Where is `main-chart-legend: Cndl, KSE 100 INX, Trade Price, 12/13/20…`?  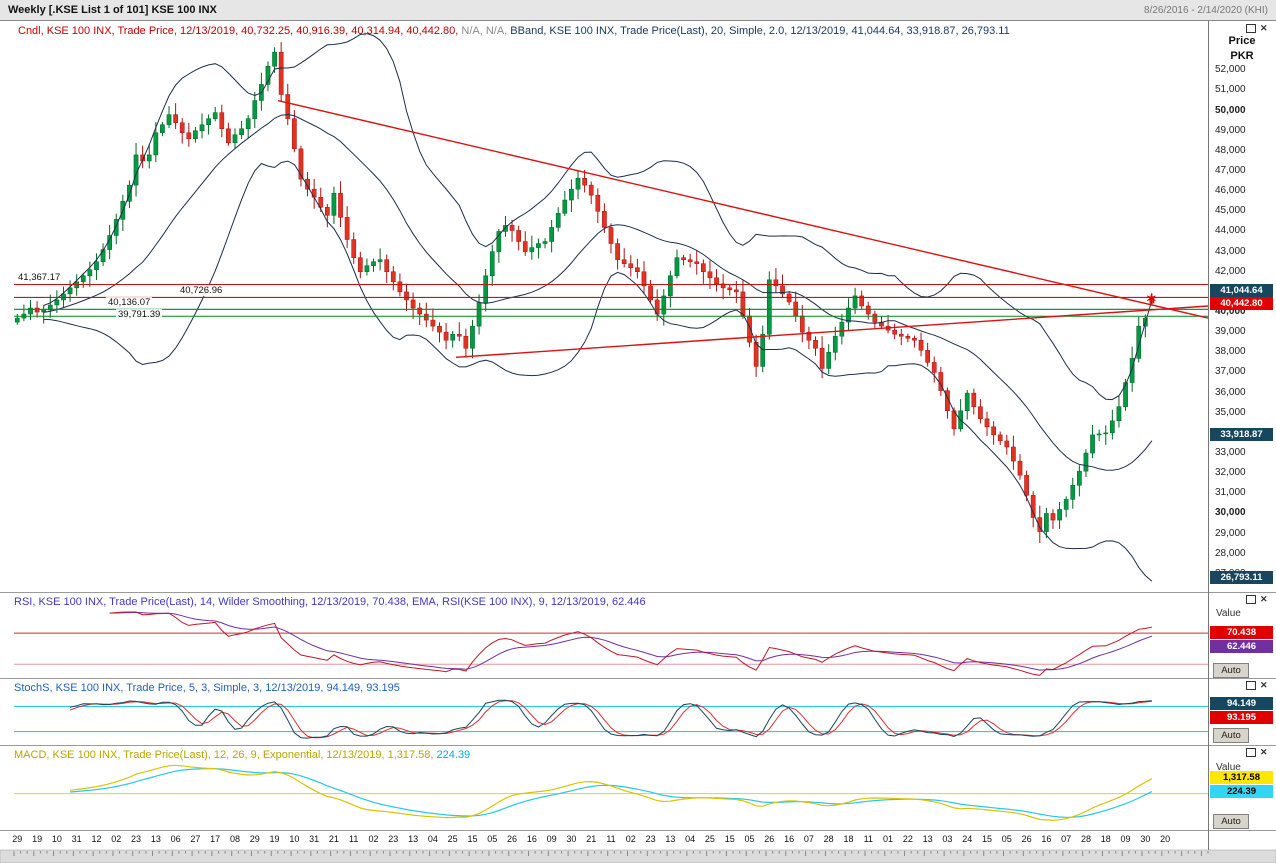 main-chart-legend: Cndl, KSE 100 INX, Trade Price, 12/13/20… is located at coordinates (514, 31).